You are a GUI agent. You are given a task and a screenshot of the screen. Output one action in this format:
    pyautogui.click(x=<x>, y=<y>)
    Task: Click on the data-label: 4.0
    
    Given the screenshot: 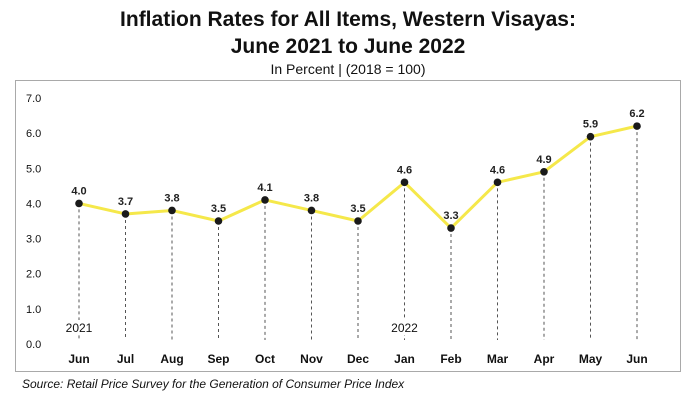 What is the action you would take?
    pyautogui.click(x=78, y=191)
    